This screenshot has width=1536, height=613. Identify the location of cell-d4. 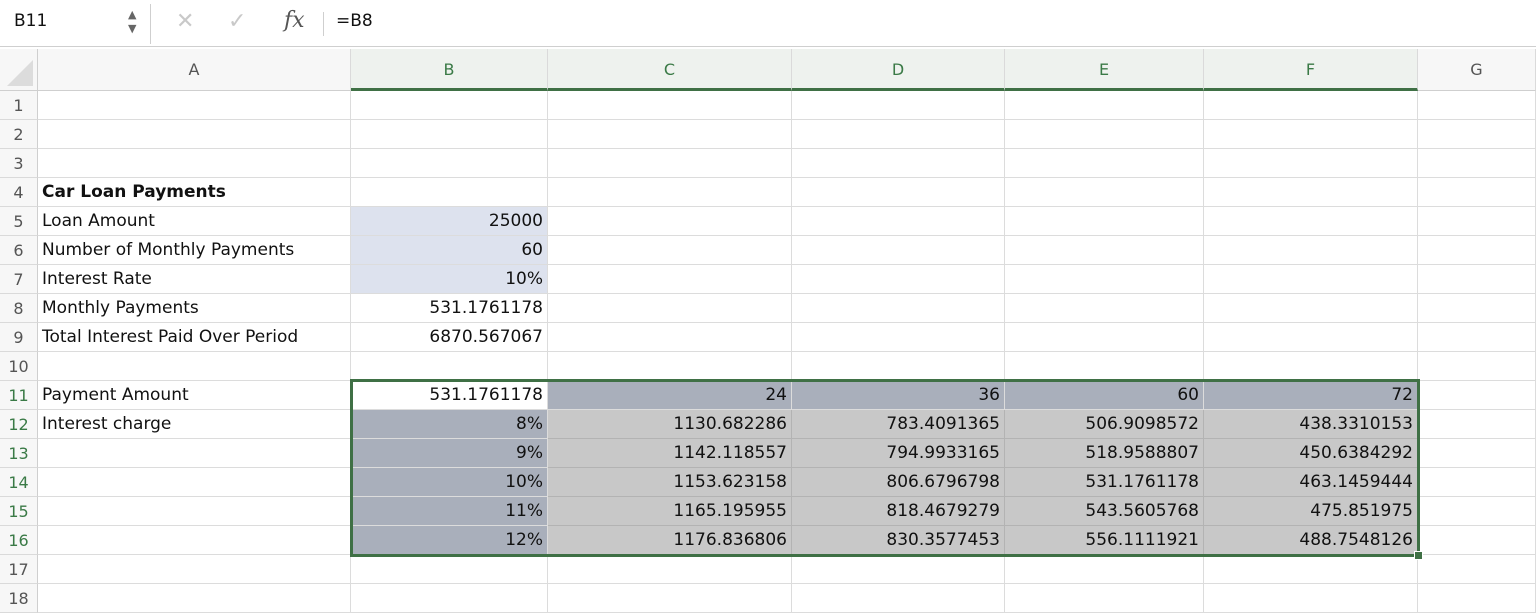
(898, 192).